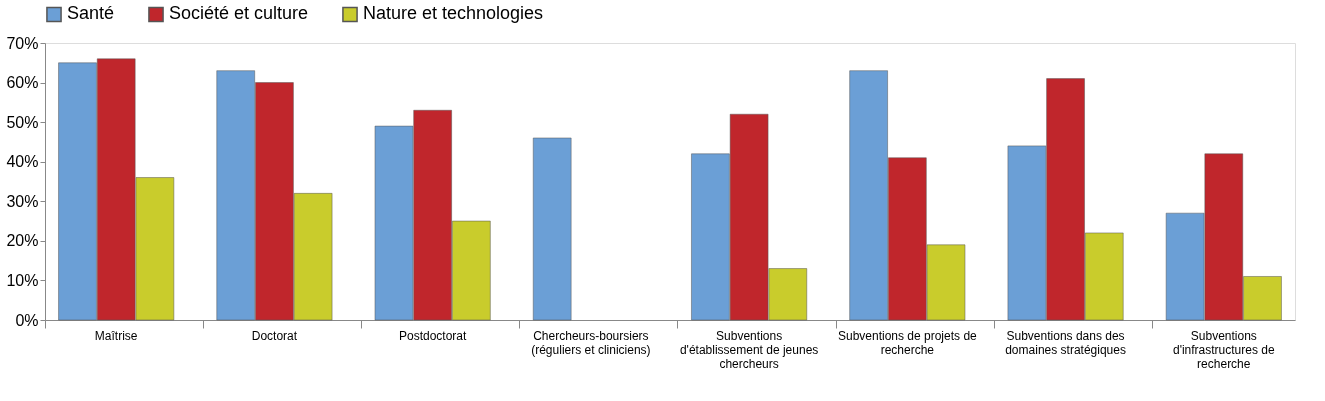 The width and height of the screenshot is (1325, 401). What do you see at coordinates (22, 241) in the screenshot?
I see `y-tick-label: 20%` at bounding box center [22, 241].